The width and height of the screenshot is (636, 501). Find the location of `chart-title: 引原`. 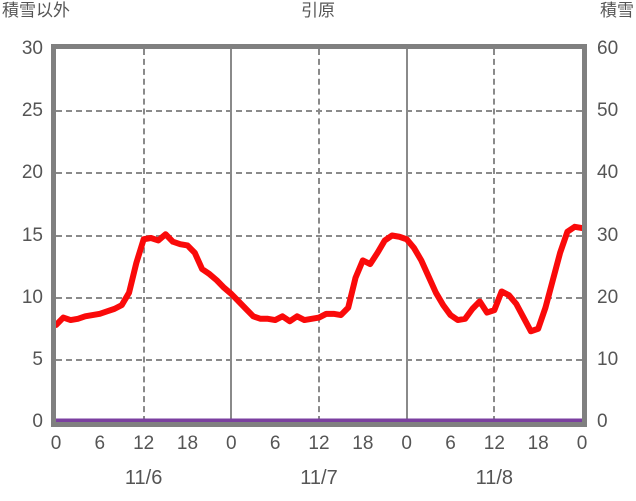

chart-title: 引原 is located at coordinates (318, 10).